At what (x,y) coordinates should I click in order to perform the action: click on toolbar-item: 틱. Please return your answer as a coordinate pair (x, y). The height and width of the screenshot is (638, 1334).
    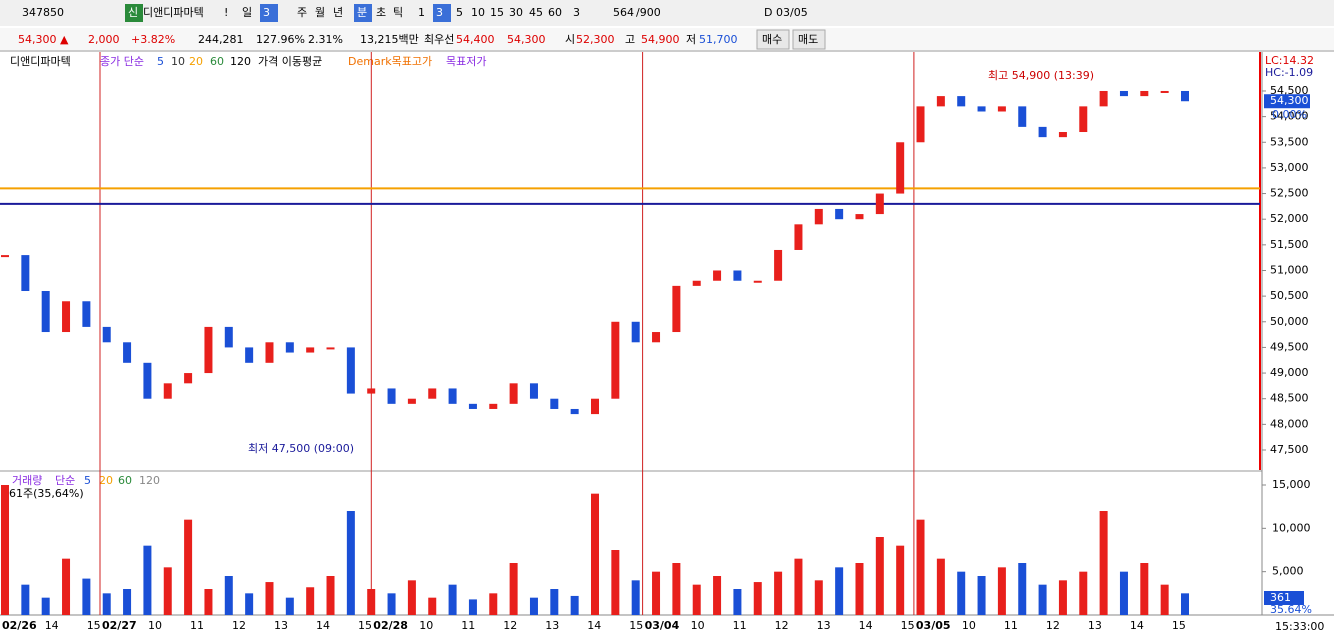
    Looking at the image, I should click on (398, 12).